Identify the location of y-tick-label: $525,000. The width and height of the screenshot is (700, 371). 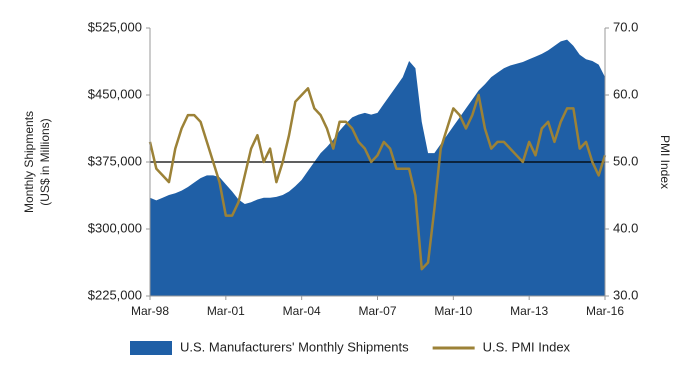
(115, 26).